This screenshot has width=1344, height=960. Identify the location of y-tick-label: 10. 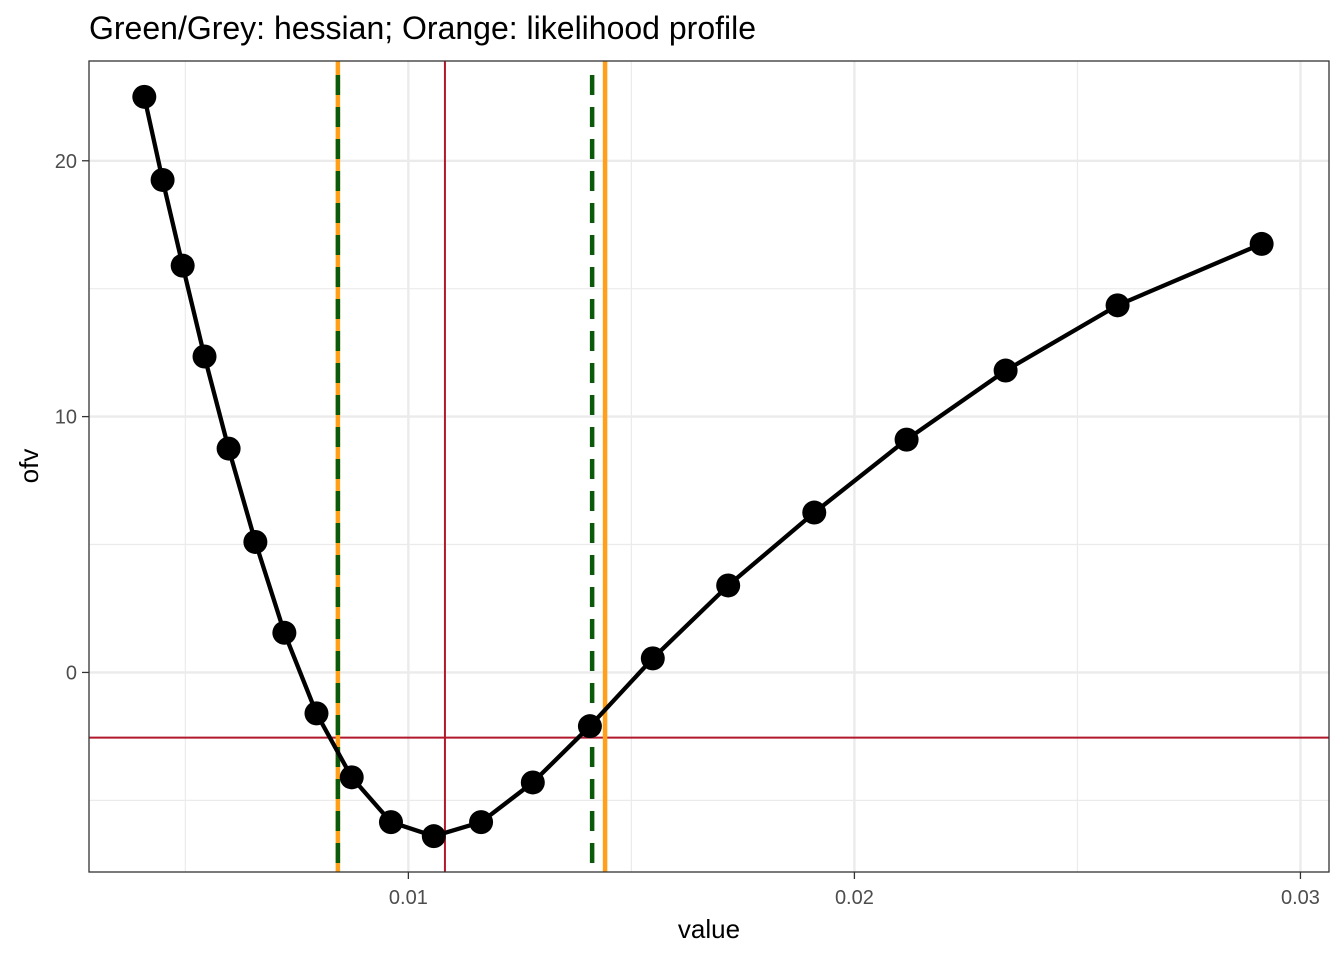
(66, 418).